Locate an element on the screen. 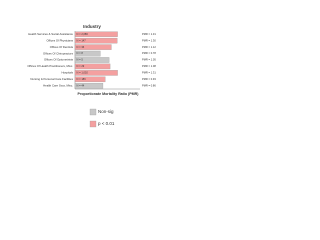  value-label: PMR = 1.05 is located at coordinates (149, 60).